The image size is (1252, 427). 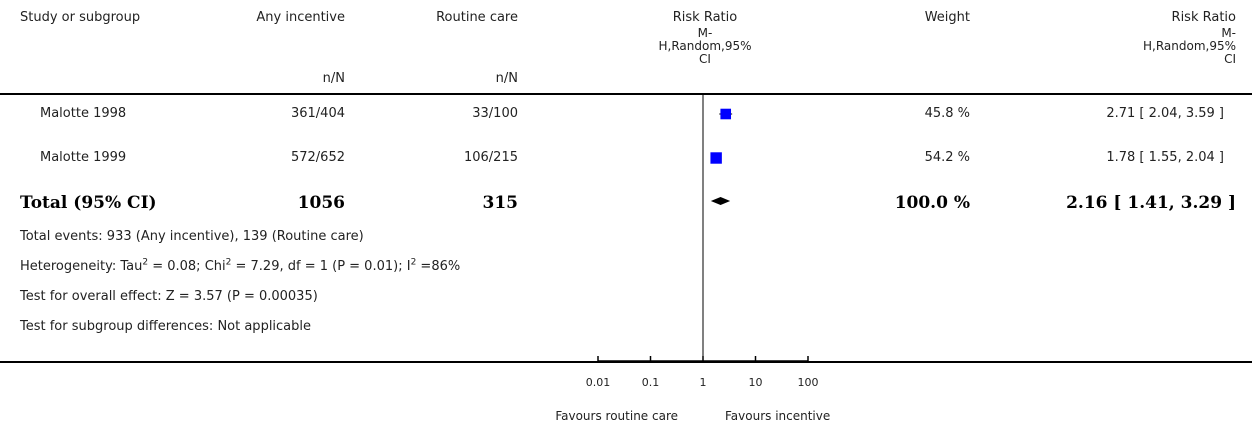 What do you see at coordinates (81, 266) in the screenshot?
I see `heterogeneity-part1: Heterogeneity: Tau` at bounding box center [81, 266].